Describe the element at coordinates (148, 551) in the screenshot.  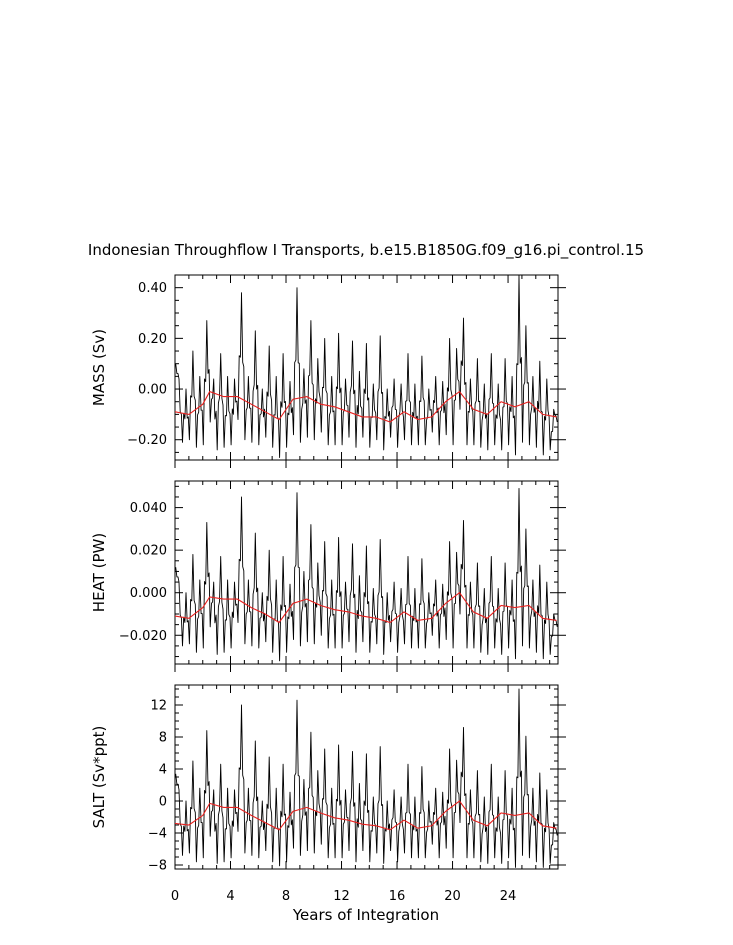
I see `y-tick-label: 0.020` at that location.